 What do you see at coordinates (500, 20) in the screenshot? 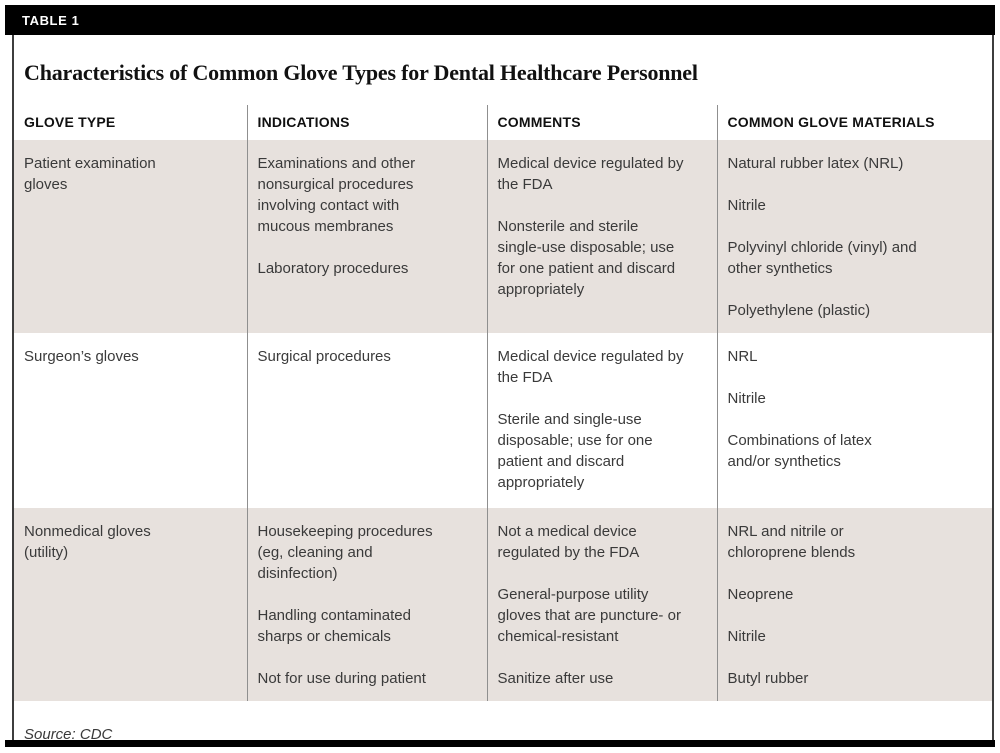
I see `table-label-bar: TABLE 1` at bounding box center [500, 20].